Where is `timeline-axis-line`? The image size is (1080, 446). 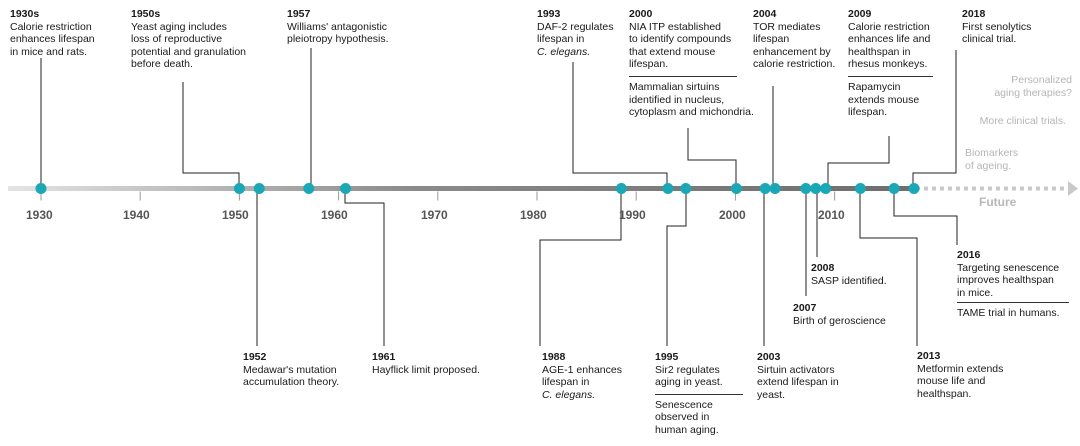
timeline-axis-line is located at coordinates (461, 188).